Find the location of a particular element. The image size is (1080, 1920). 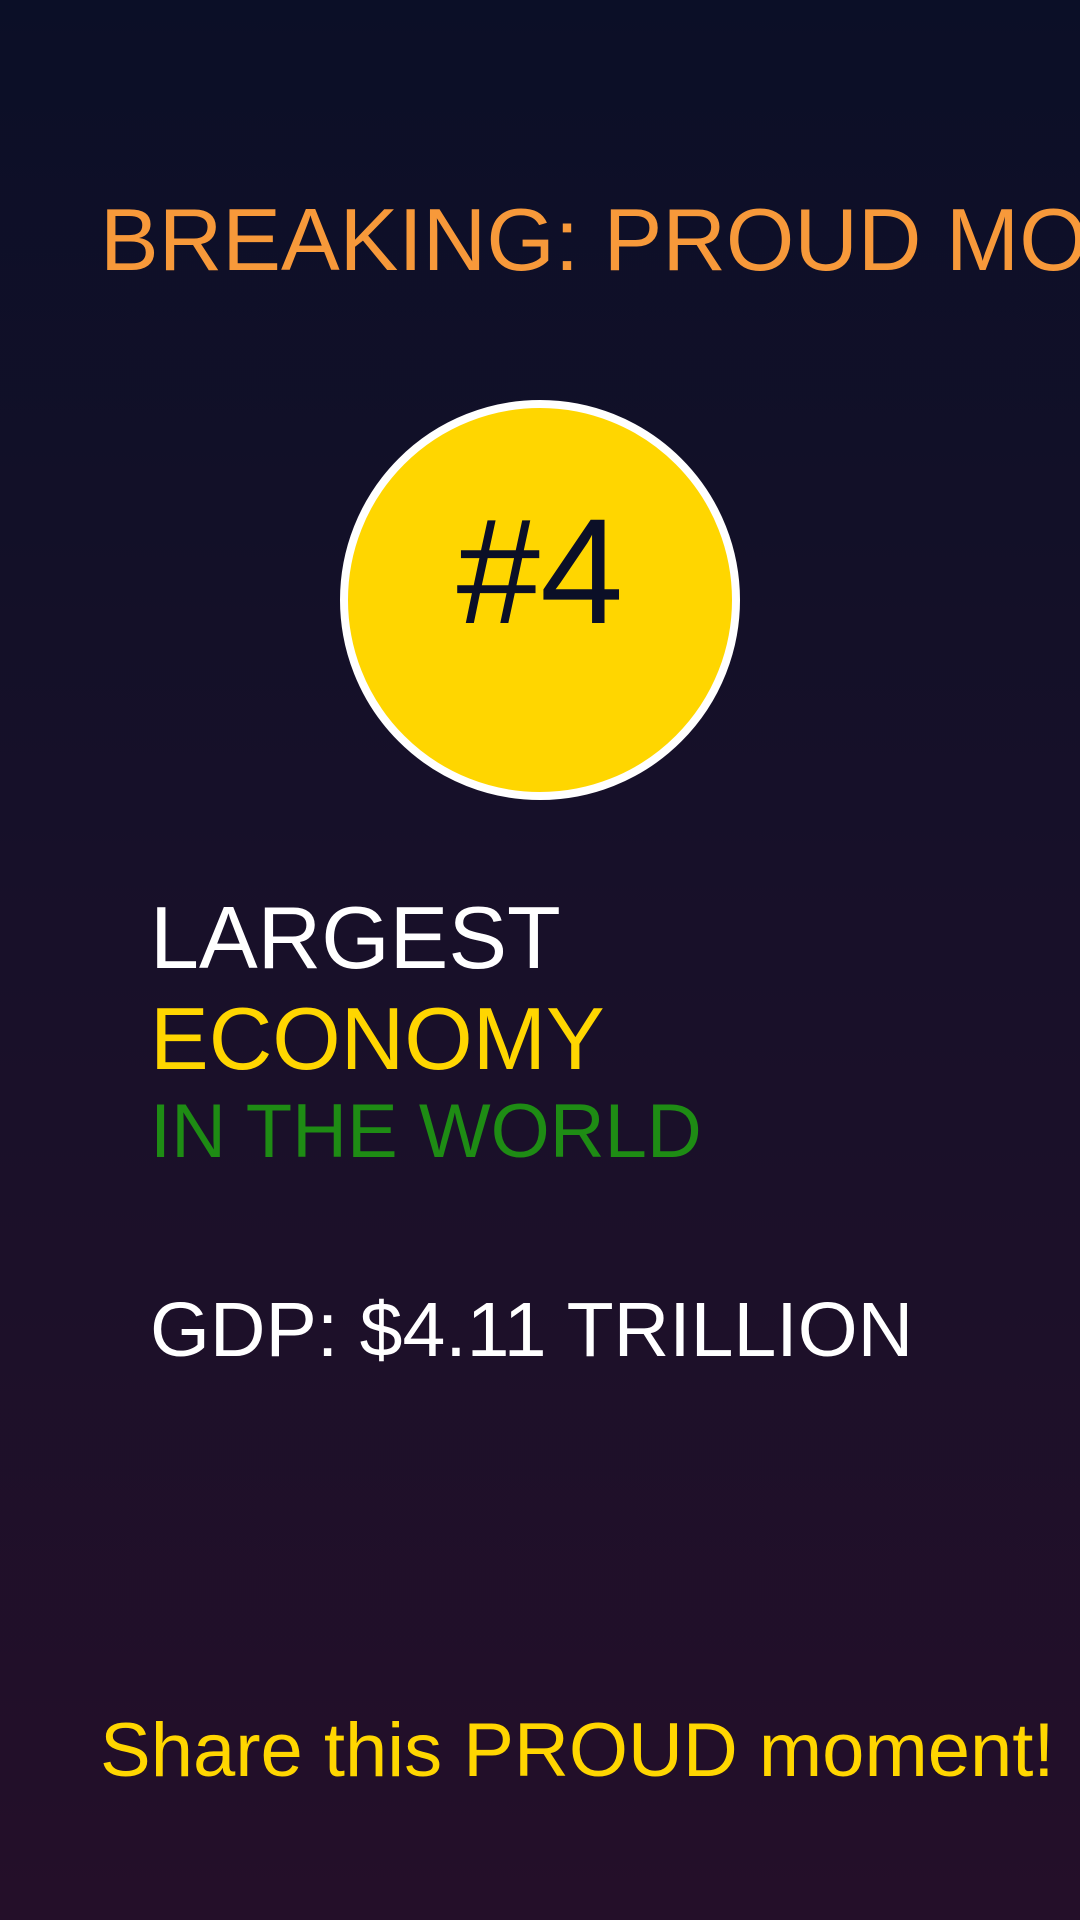

gdp-stat: GDP: $4.11 TRILLION is located at coordinates (532, 1330).